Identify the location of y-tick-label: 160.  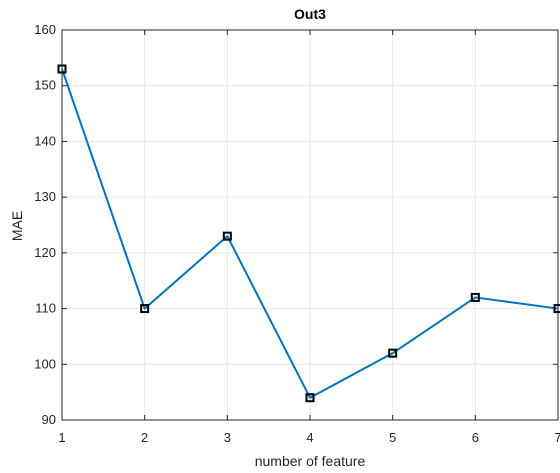
(45, 29).